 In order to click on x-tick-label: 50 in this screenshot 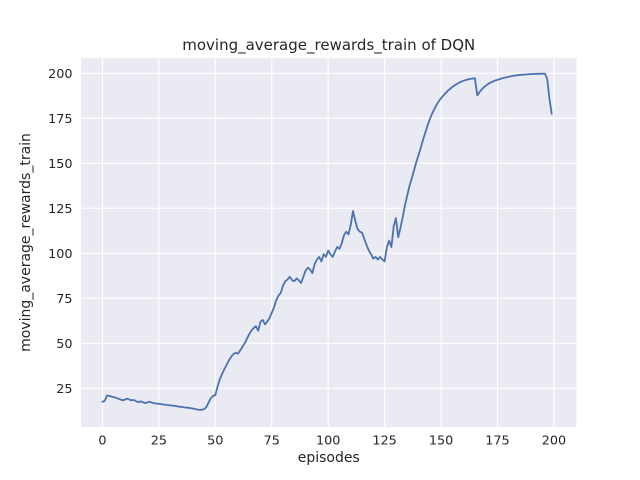, I will do `click(215, 441)`.